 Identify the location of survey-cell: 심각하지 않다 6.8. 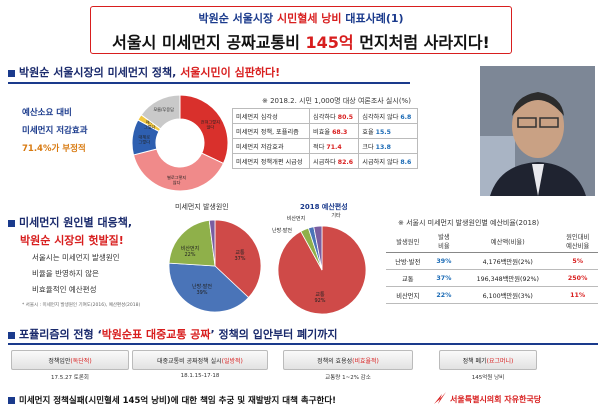
(388, 116).